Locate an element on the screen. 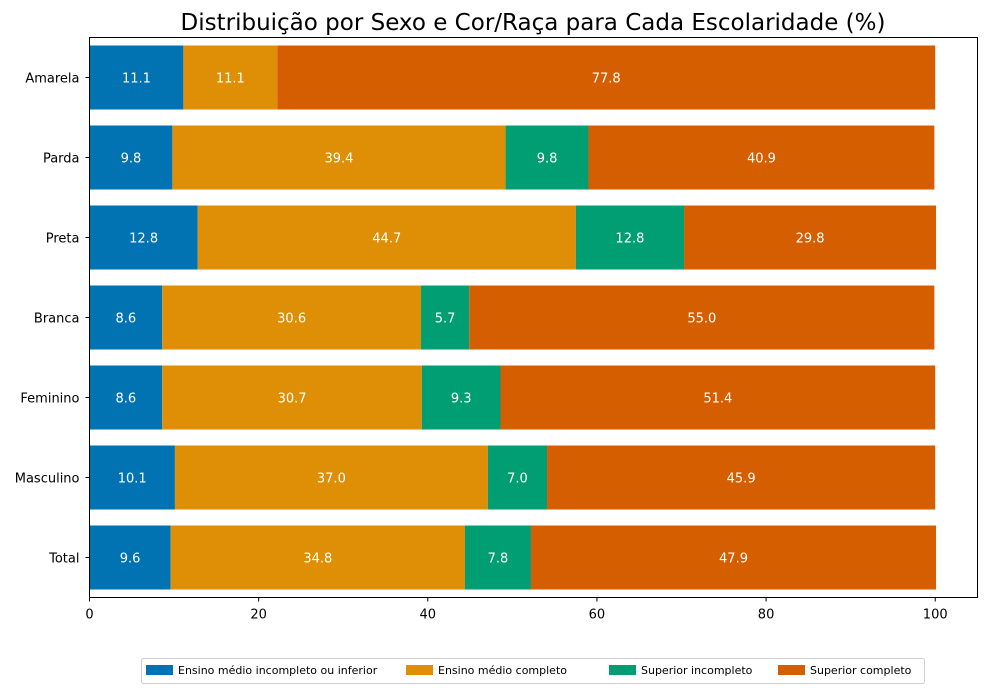  x-tick-label: 80 is located at coordinates (766, 615).